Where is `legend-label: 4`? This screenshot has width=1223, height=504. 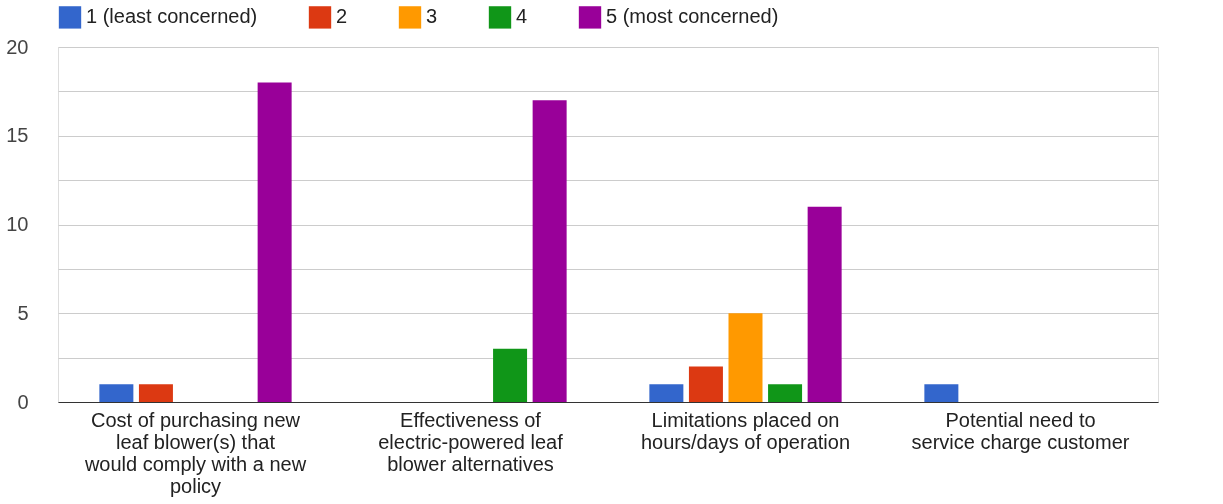 legend-label: 4 is located at coordinates (522, 16).